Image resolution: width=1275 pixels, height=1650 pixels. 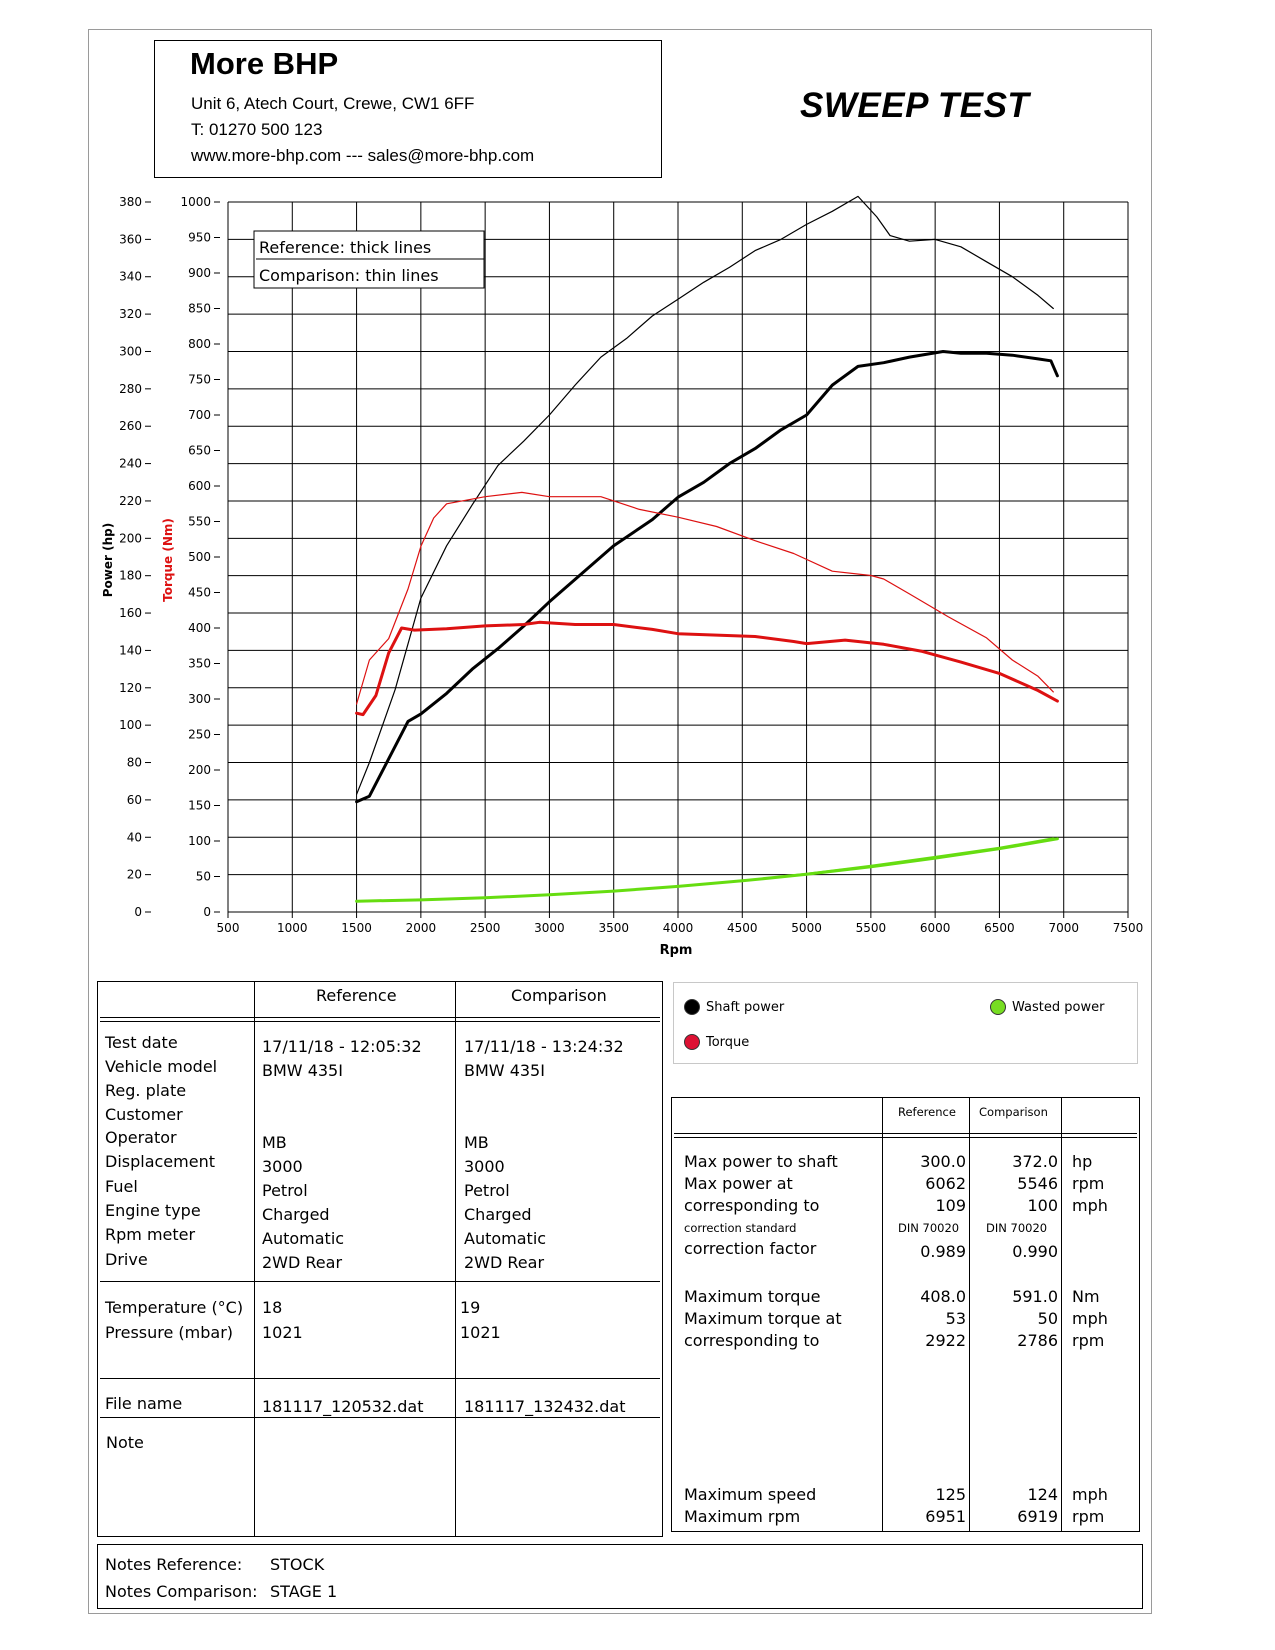 What do you see at coordinates (169, 1332) in the screenshot?
I see `label-pressure: Pressure (mbar)` at bounding box center [169, 1332].